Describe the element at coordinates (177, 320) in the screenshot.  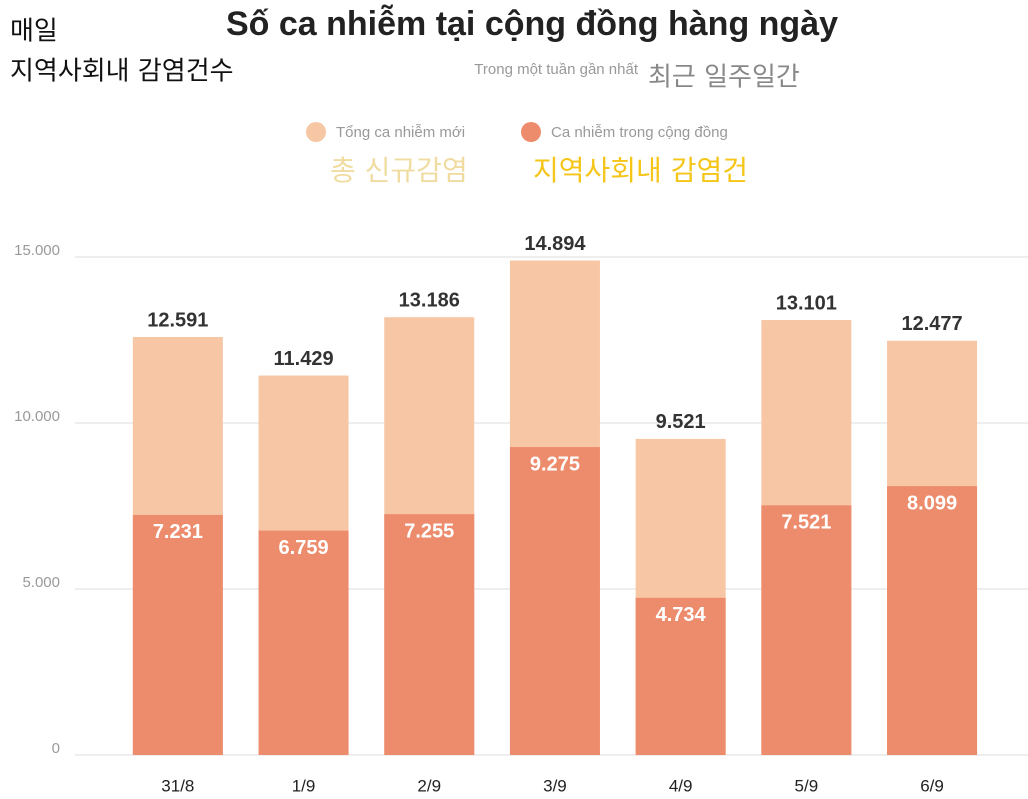
I see `value-label: 12.591` at that location.